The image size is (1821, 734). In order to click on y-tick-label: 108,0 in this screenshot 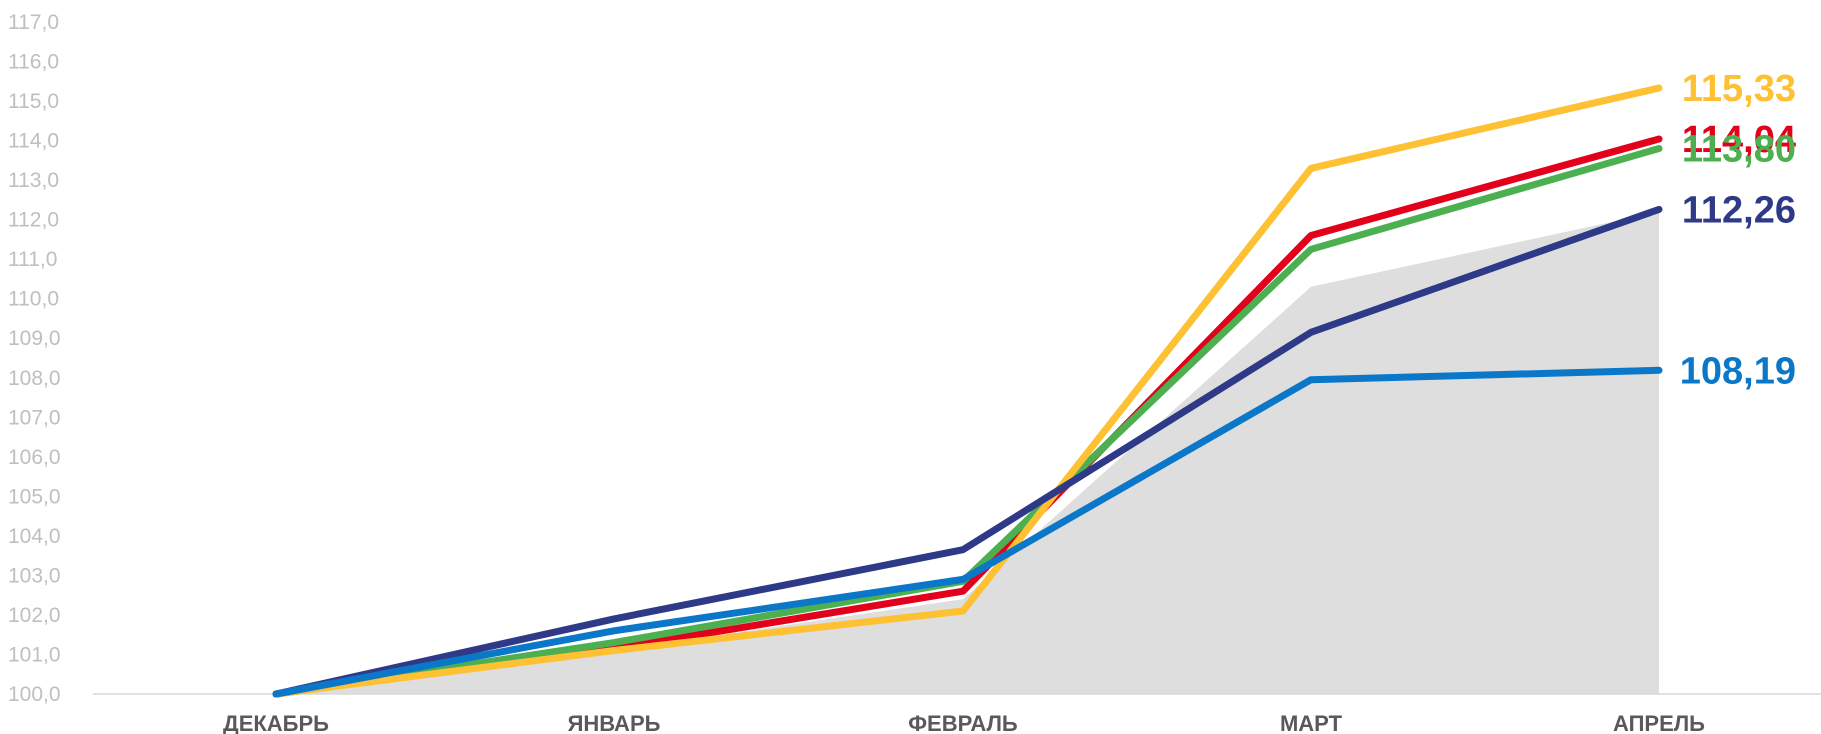, I will do `click(34, 378)`.